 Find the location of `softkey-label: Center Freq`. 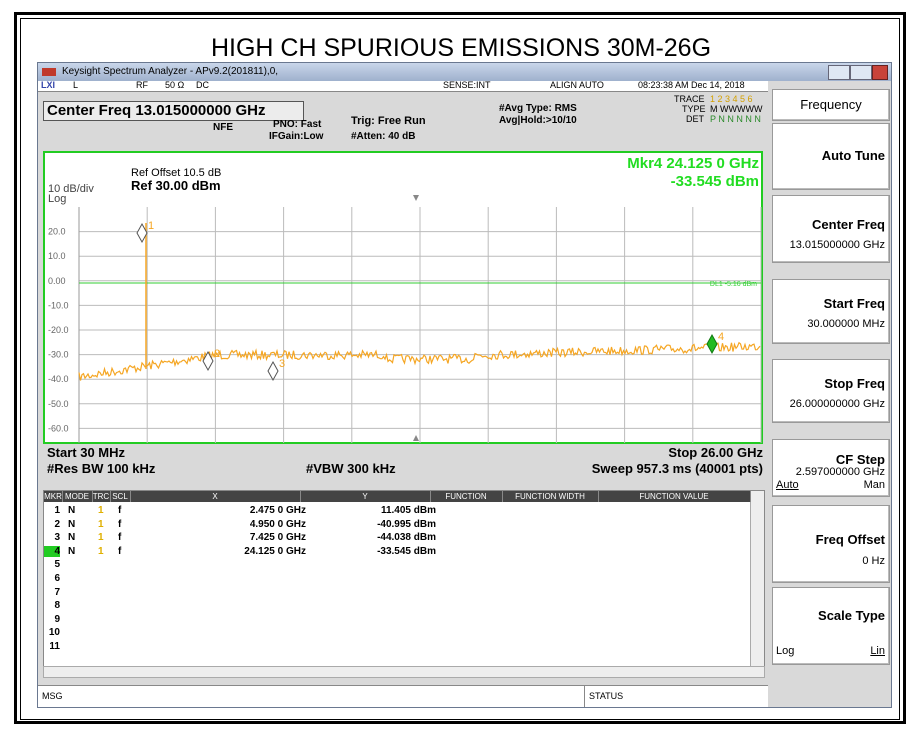

softkey-label: Center Freq is located at coordinates (848, 224).